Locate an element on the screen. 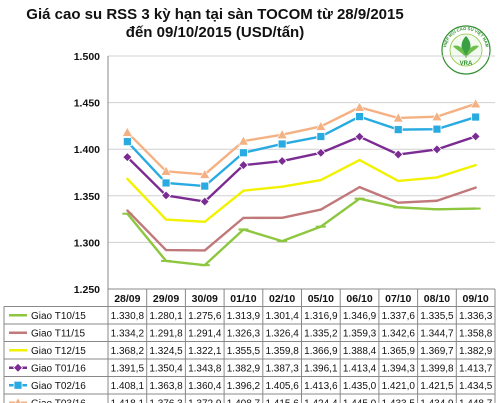 This screenshot has height=403, width=500. table-cell: 1.358,8 is located at coordinates (476, 333).